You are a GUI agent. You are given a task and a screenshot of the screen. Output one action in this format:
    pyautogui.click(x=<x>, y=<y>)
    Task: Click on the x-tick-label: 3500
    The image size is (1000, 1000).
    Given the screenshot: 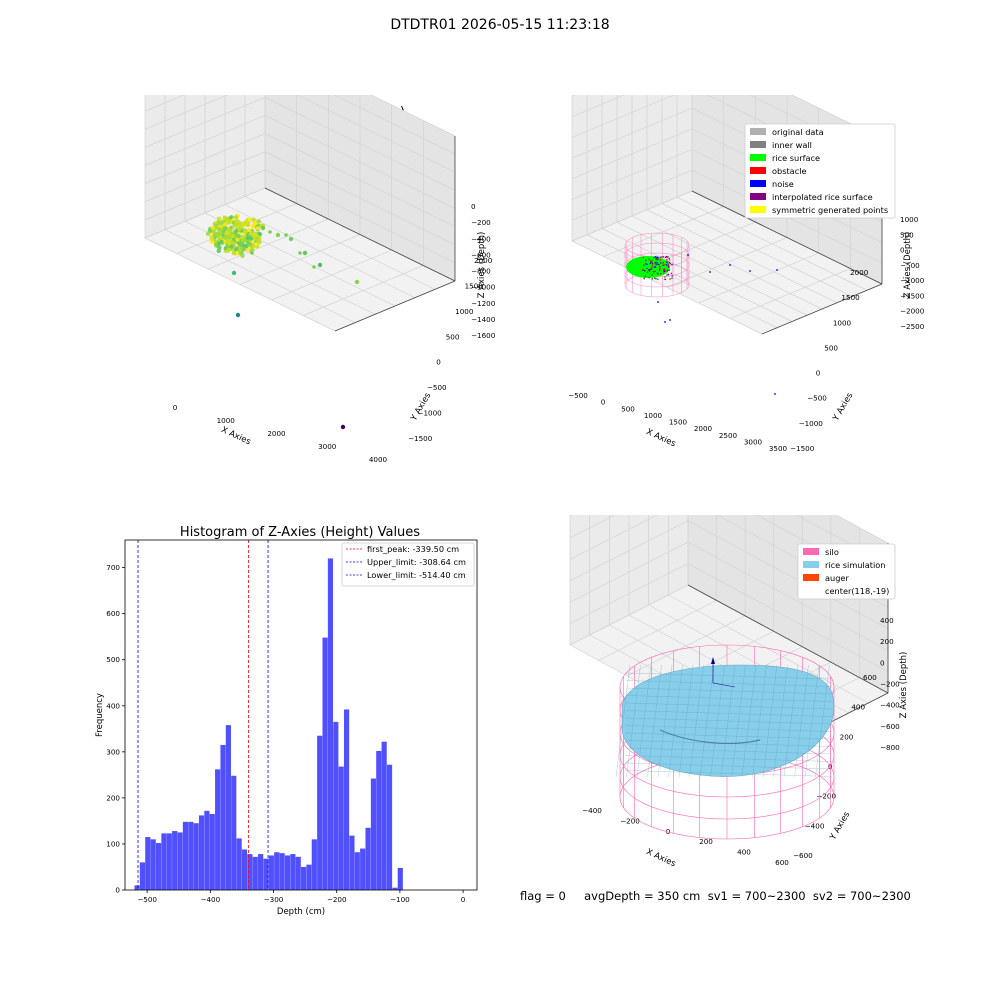 What is the action you would take?
    pyautogui.click(x=778, y=448)
    